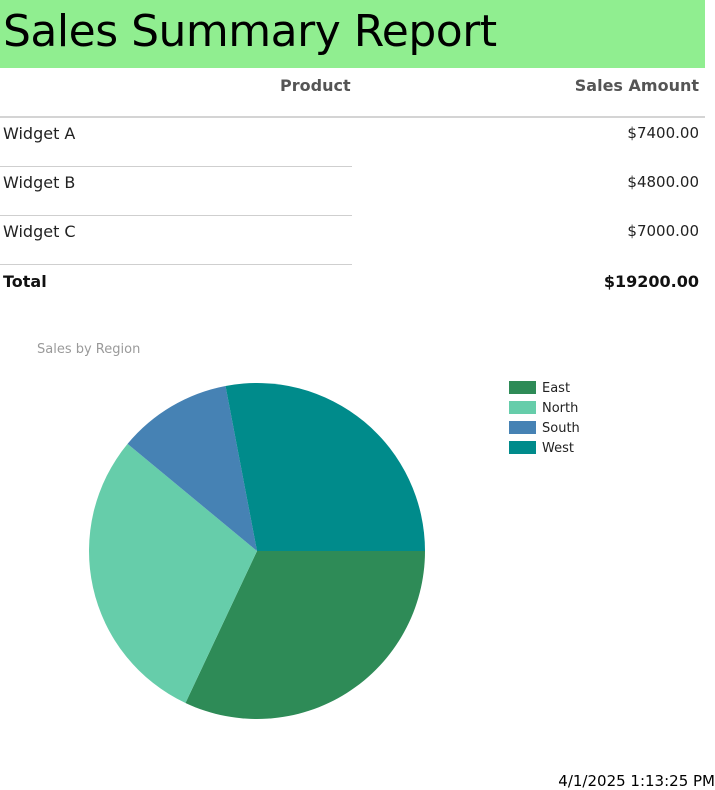 Image resolution: width=715 pixels, height=790 pixels. What do you see at coordinates (522, 407) in the screenshot?
I see `legend-swatch-north` at bounding box center [522, 407].